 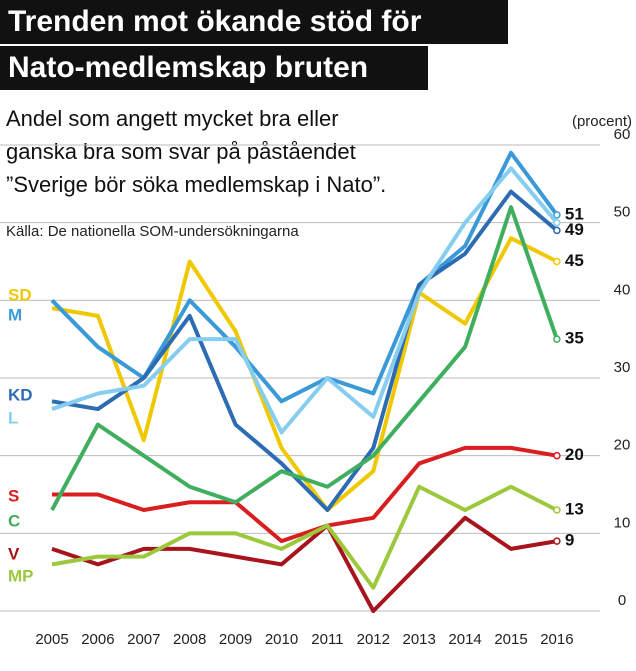 What do you see at coordinates (373, 639) in the screenshot?
I see `x-tick-label: 2012` at bounding box center [373, 639].